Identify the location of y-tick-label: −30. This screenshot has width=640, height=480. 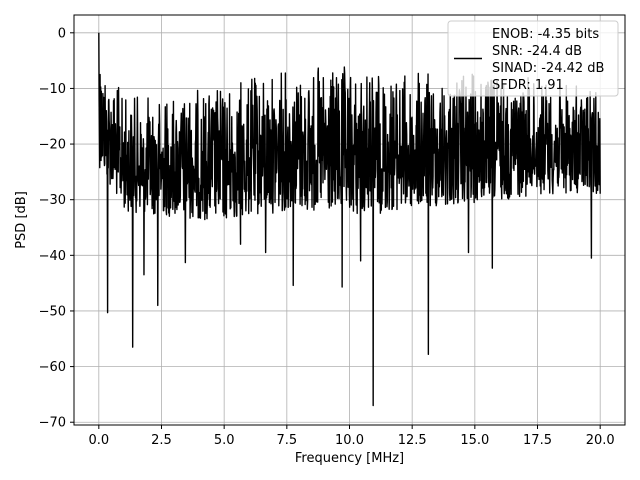
(52, 200).